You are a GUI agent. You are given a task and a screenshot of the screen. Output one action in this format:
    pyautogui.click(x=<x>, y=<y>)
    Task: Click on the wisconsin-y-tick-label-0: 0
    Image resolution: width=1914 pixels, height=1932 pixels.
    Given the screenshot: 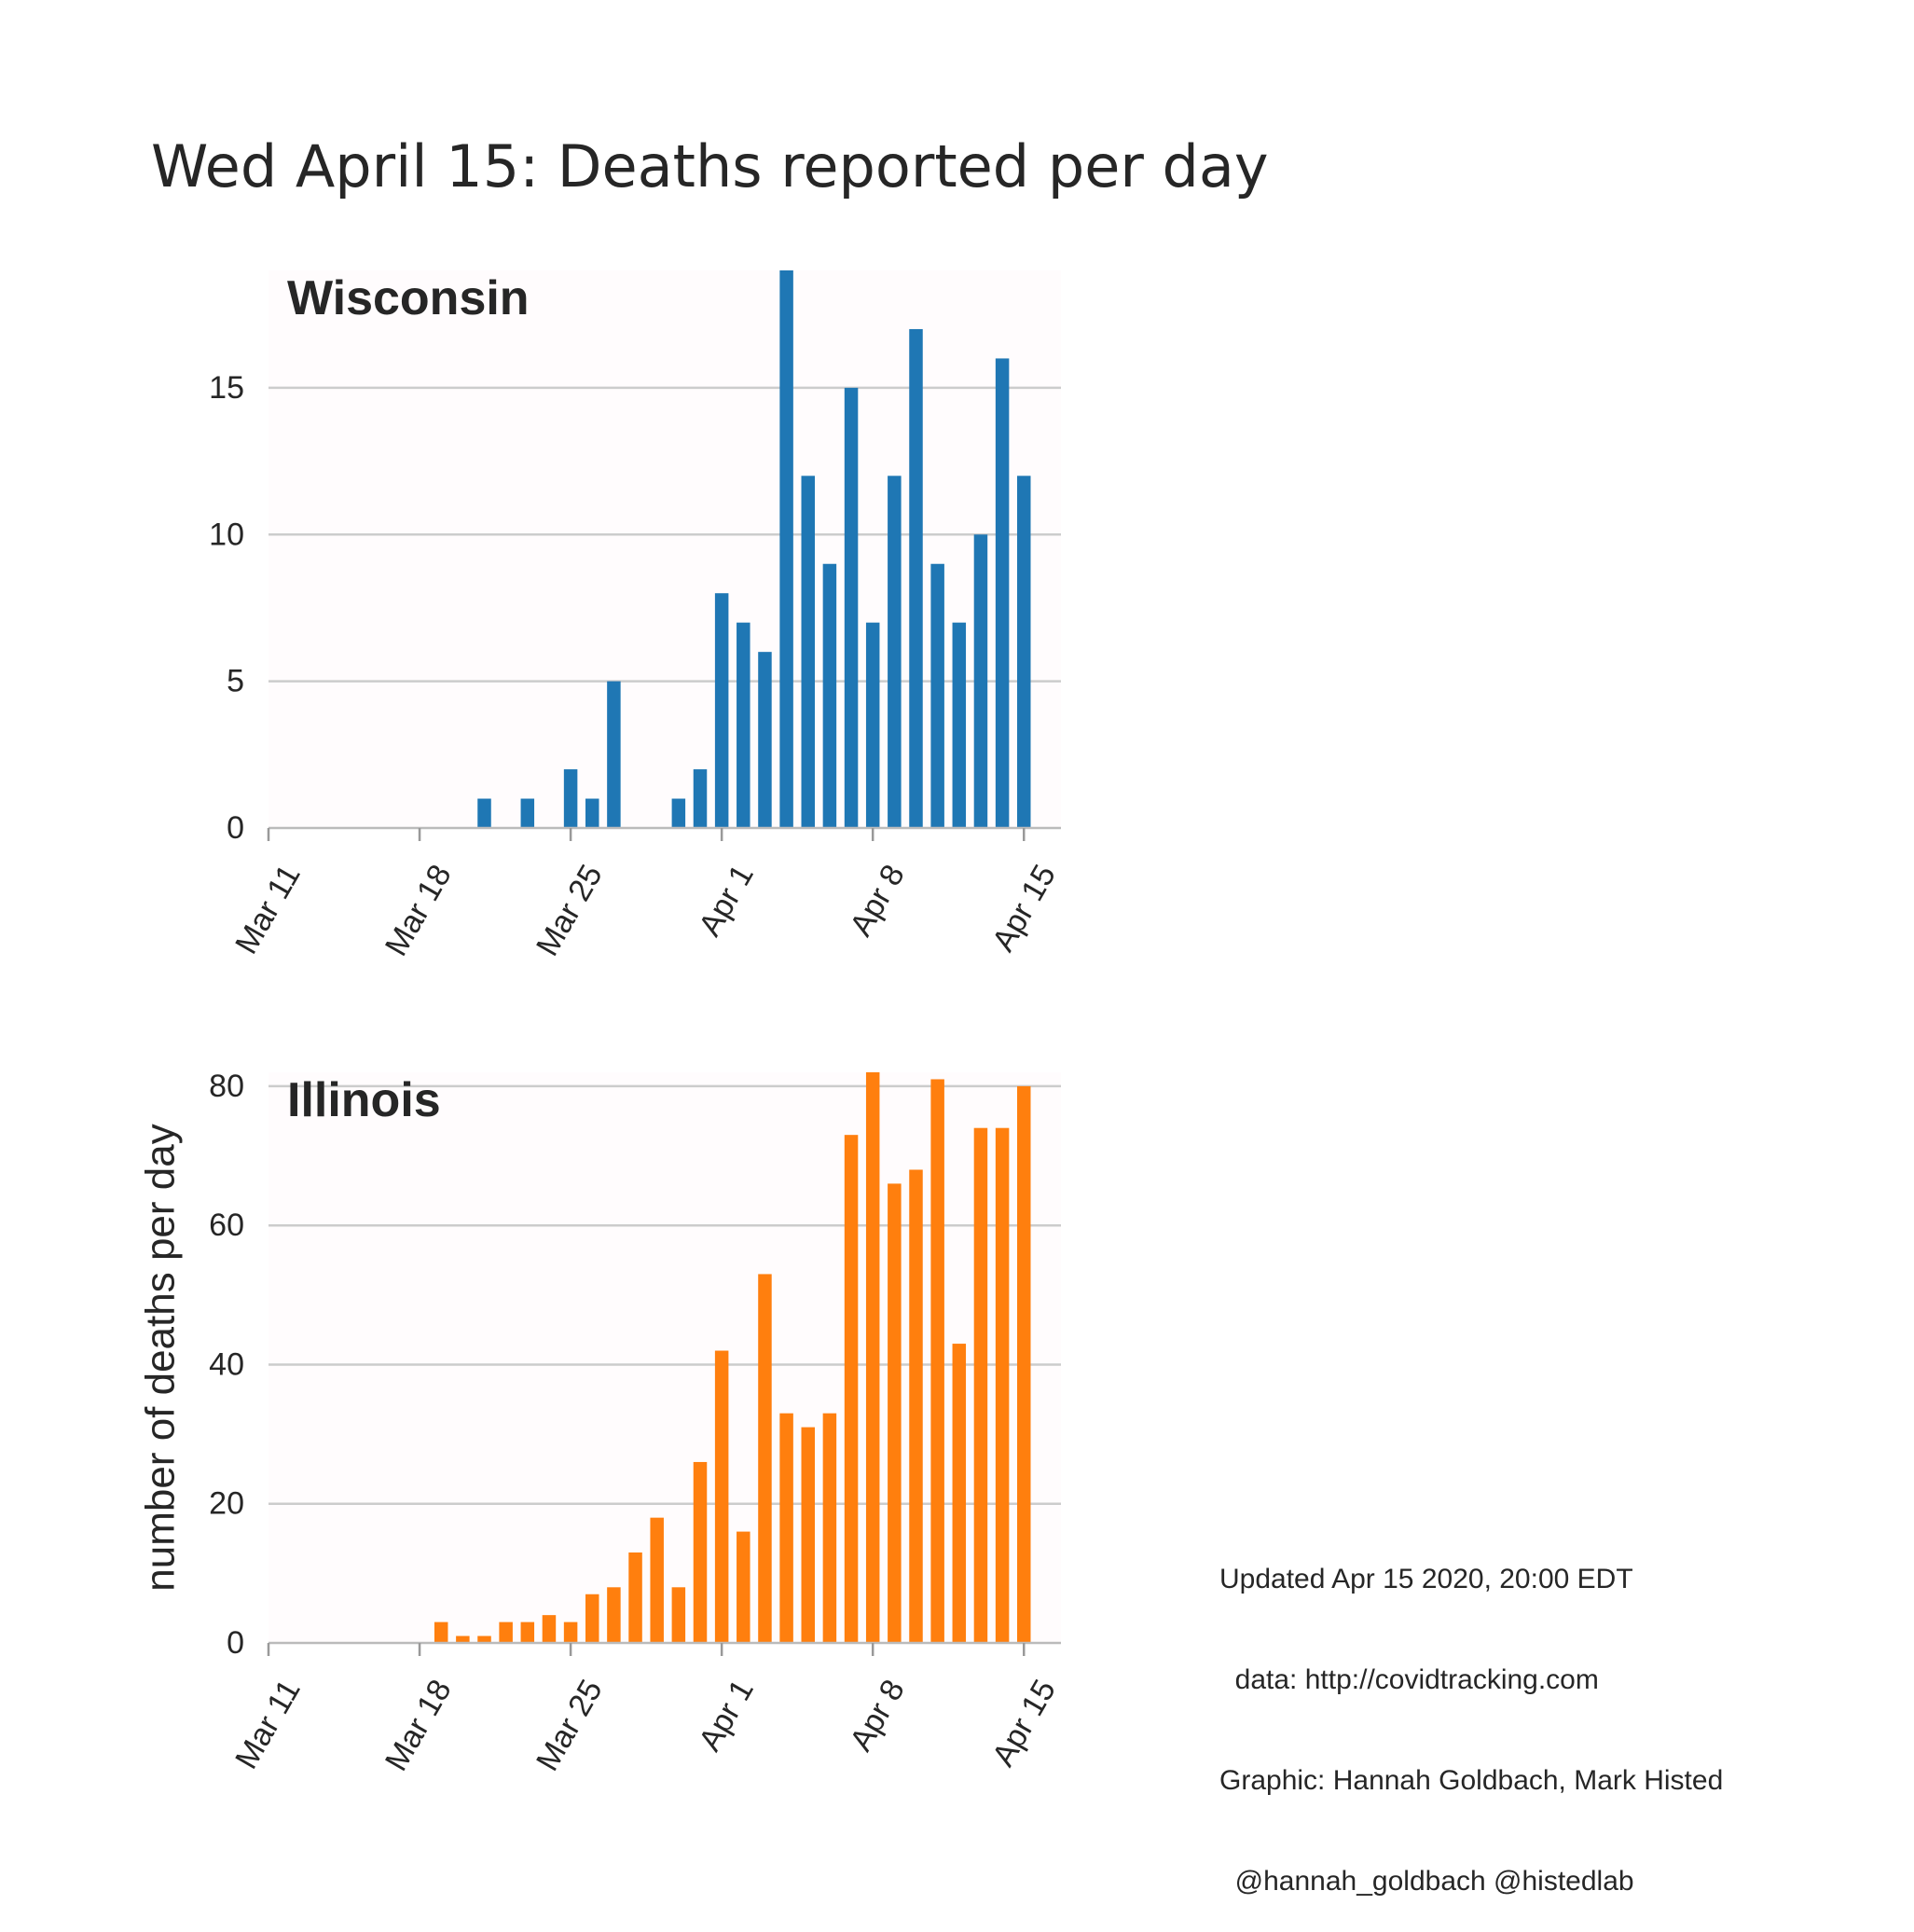 What is the action you would take?
    pyautogui.click(x=235, y=828)
    